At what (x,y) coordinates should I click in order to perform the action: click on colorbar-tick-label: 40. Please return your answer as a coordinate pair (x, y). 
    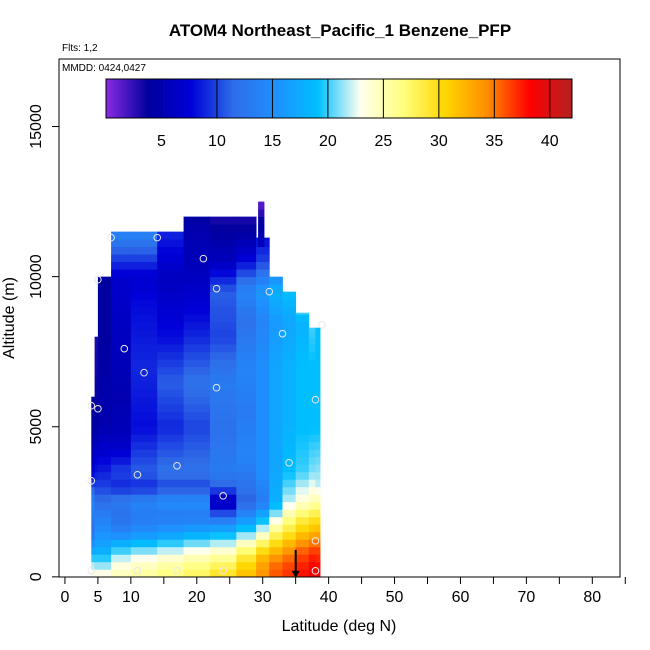
    Looking at the image, I should click on (550, 141).